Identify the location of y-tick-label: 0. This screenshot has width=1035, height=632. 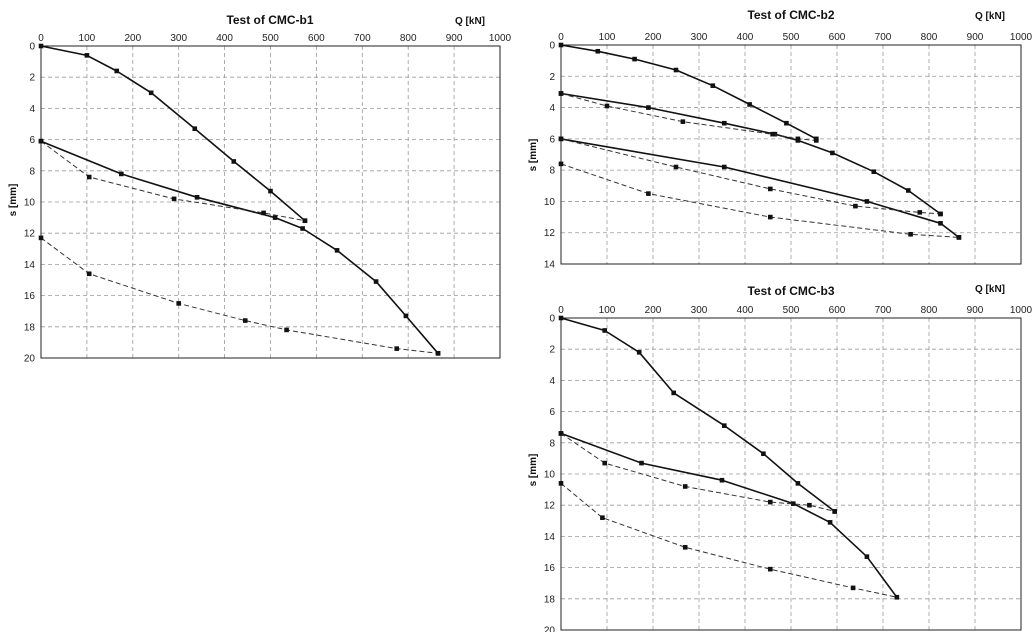
(552, 319).